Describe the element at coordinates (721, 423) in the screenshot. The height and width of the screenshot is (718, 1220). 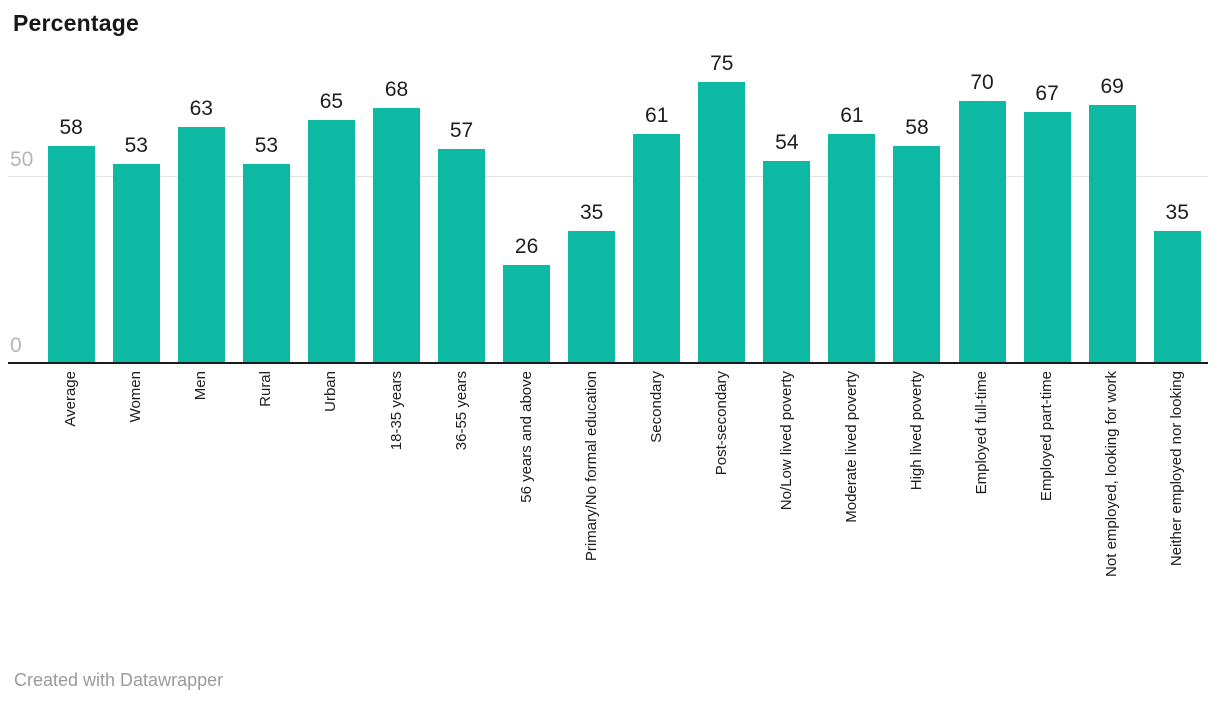
I see `category-label: Post-secondary` at that location.